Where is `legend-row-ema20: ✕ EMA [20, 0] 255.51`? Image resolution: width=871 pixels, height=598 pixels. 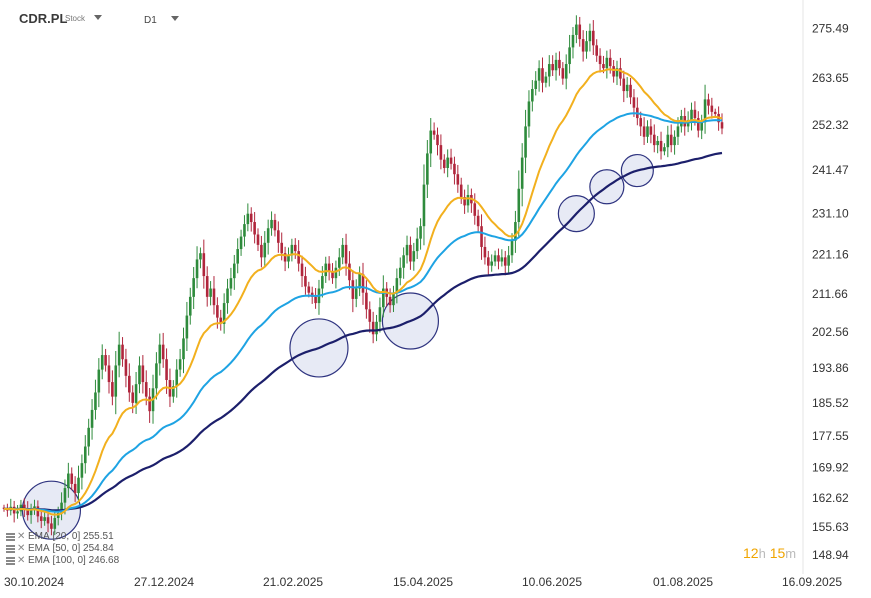
legend-row-ema20: ✕ EMA [20, 0] 255.51 is located at coordinates (62, 537).